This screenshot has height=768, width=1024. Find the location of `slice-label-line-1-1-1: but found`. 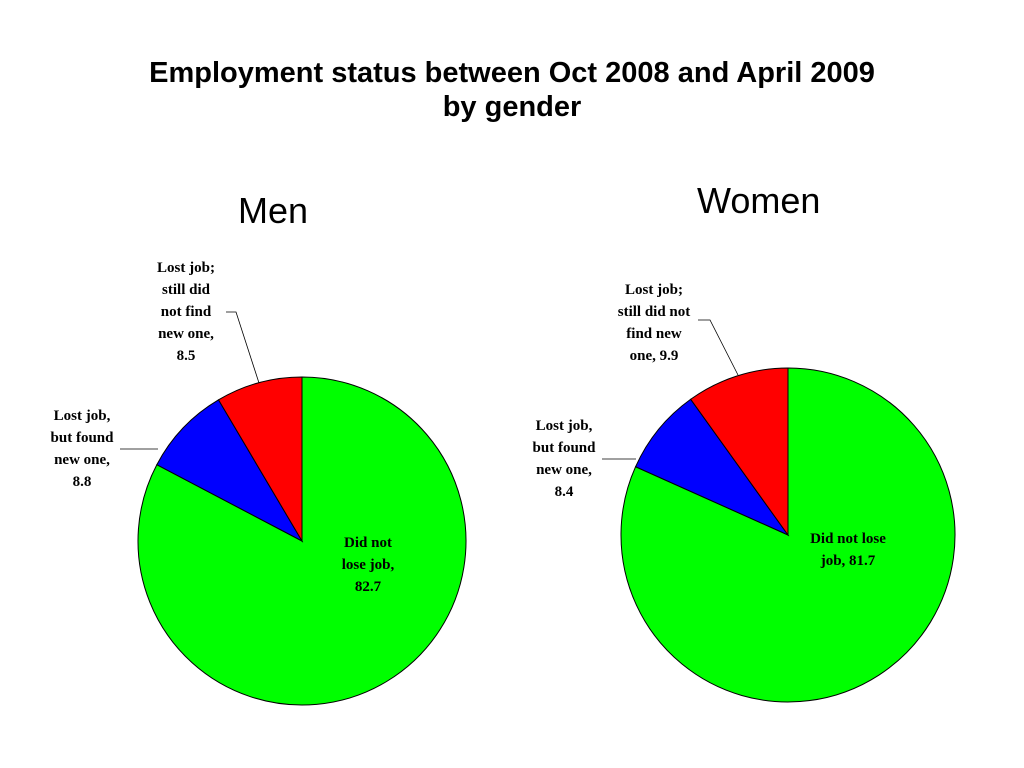

slice-label-line-1-1-1: but found is located at coordinates (565, 448).